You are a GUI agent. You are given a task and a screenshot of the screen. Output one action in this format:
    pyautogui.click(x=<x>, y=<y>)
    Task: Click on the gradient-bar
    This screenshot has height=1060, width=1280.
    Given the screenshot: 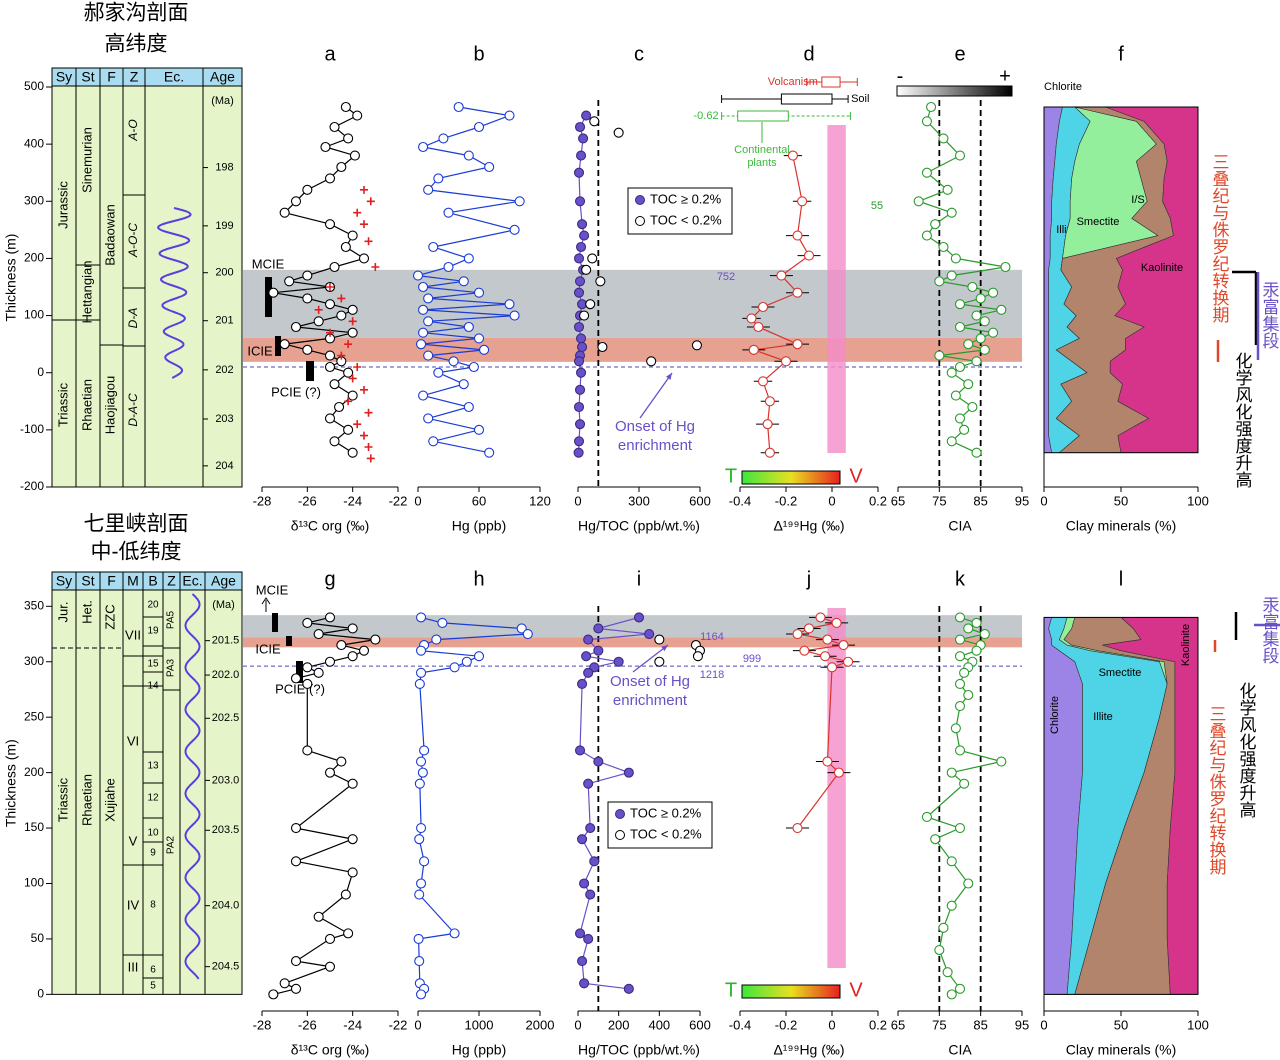 What is the action you would take?
    pyautogui.click(x=791, y=991)
    